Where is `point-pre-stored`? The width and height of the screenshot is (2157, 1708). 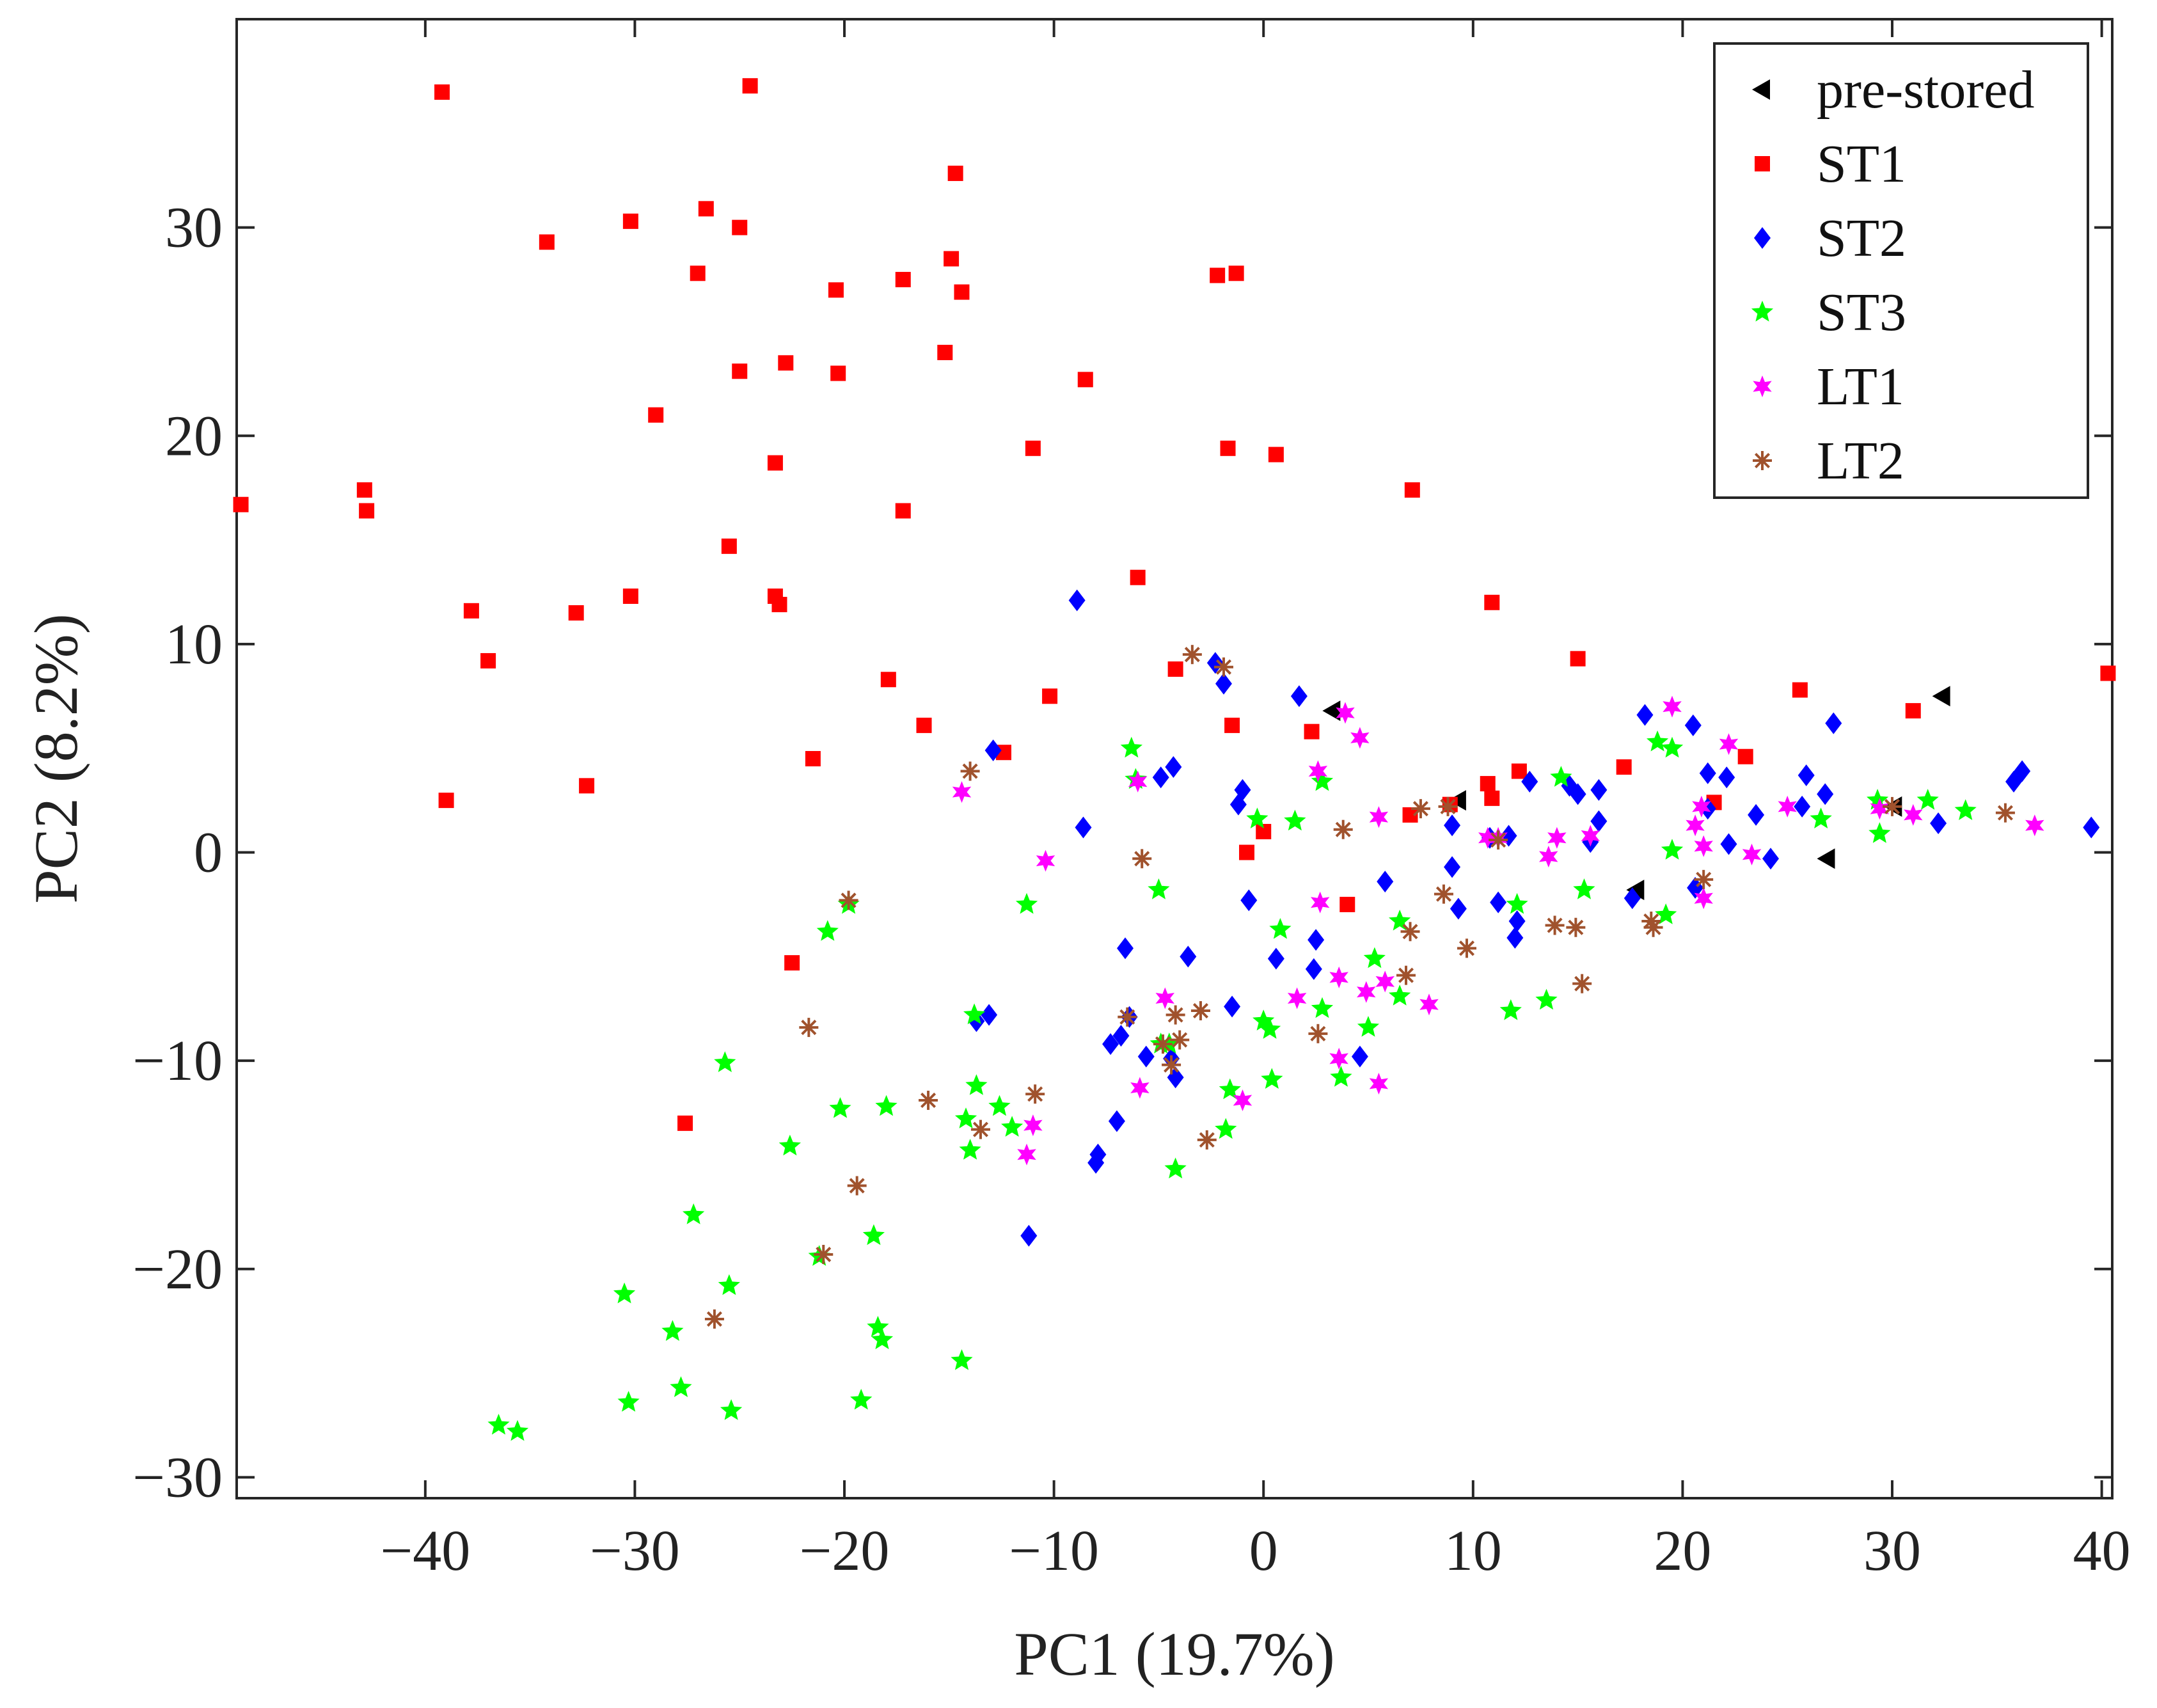
point-pre-stored is located at coordinates (1635, 891).